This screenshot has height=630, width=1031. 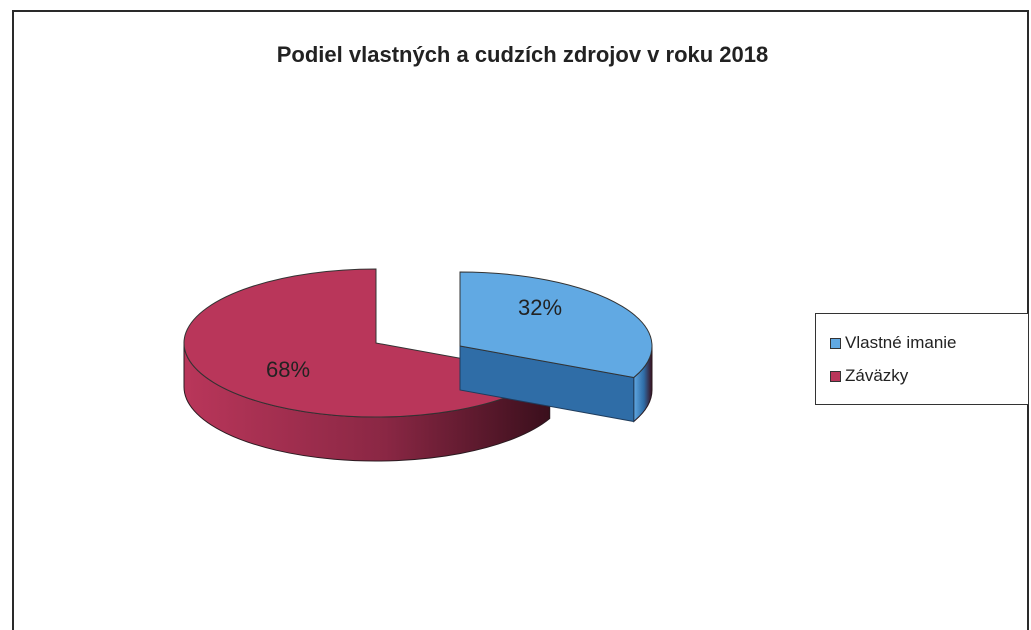 What do you see at coordinates (877, 375) in the screenshot?
I see `legend-label: Záväzky` at bounding box center [877, 375].